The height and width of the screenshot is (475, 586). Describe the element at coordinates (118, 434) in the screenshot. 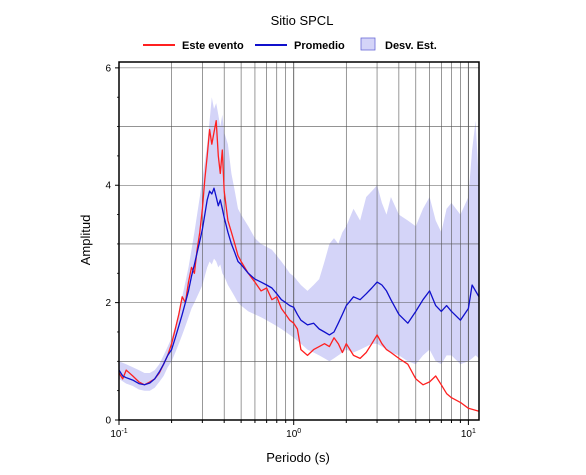

I see `x-tick-label: 10⁻¹` at that location.